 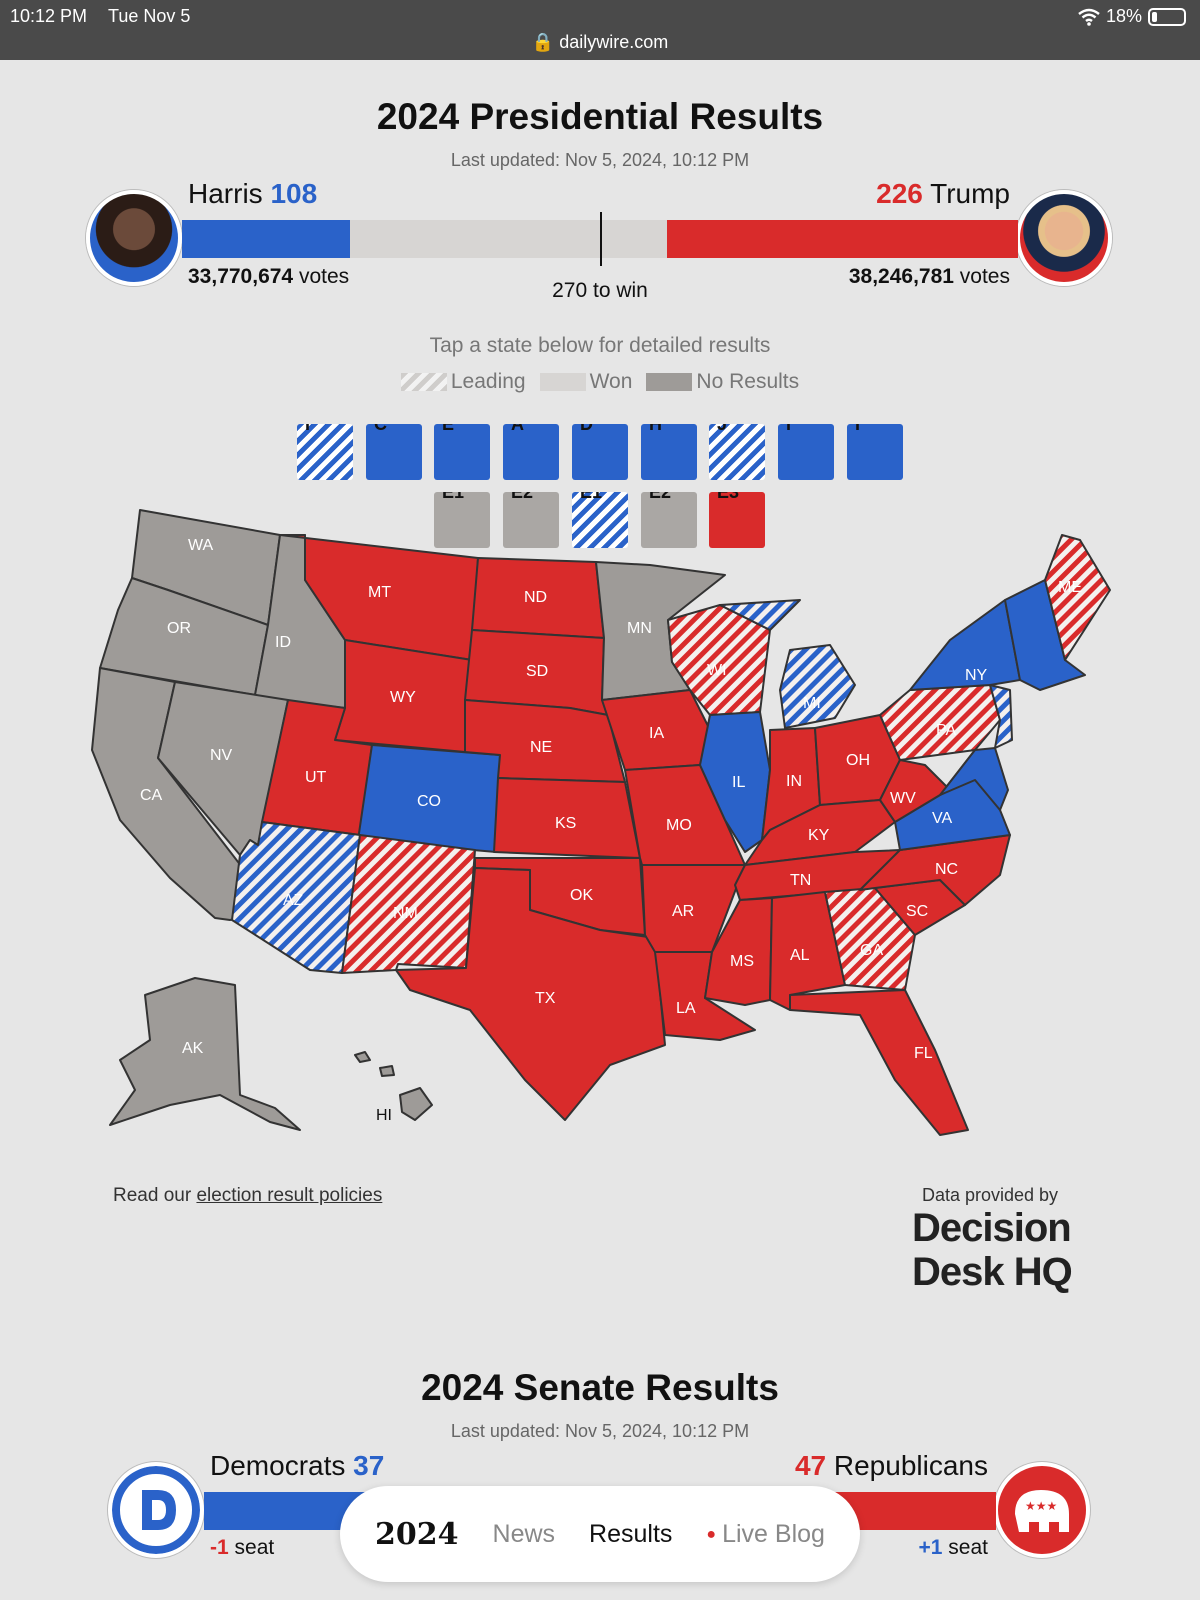 What do you see at coordinates (600, 345) in the screenshot?
I see `tap-hint: Tap a state below for detailed results` at bounding box center [600, 345].